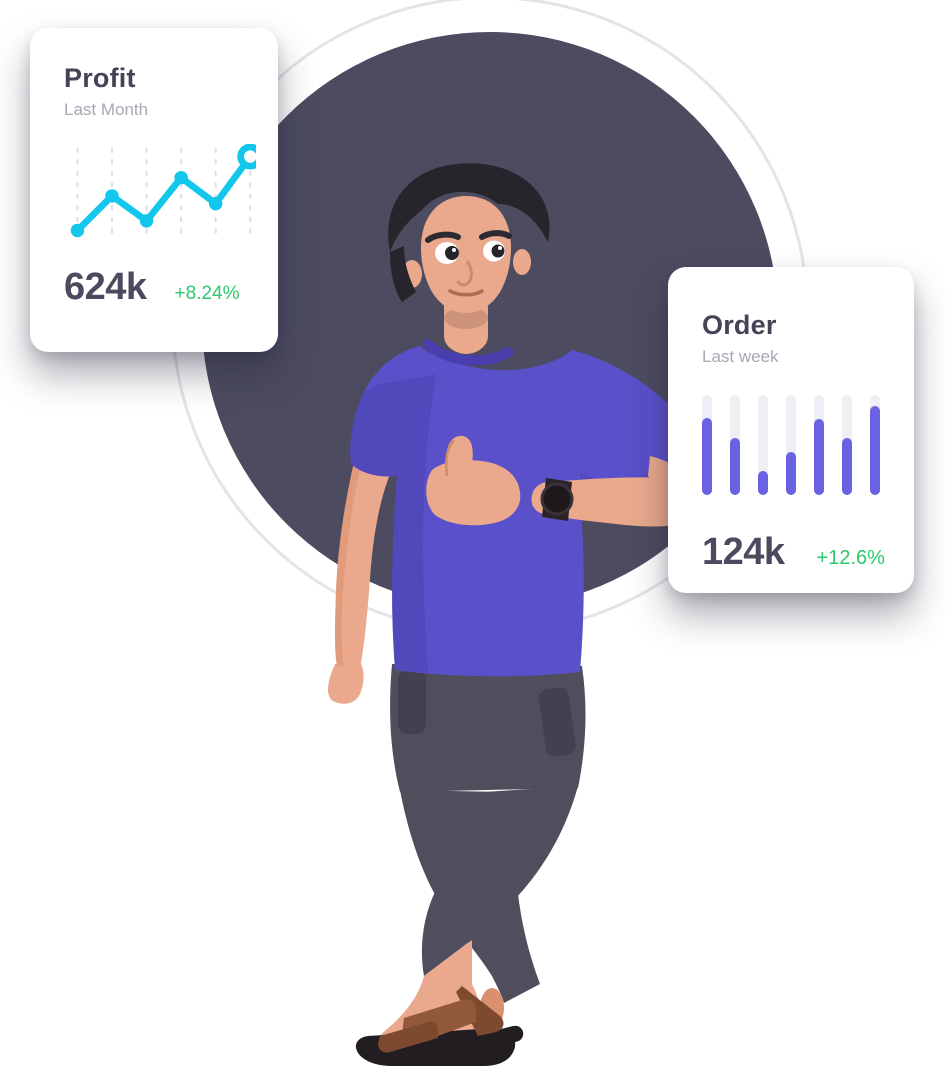 The width and height of the screenshot is (945, 1069). What do you see at coordinates (106, 109) in the screenshot?
I see `profit-card-subtitle: Last Month` at bounding box center [106, 109].